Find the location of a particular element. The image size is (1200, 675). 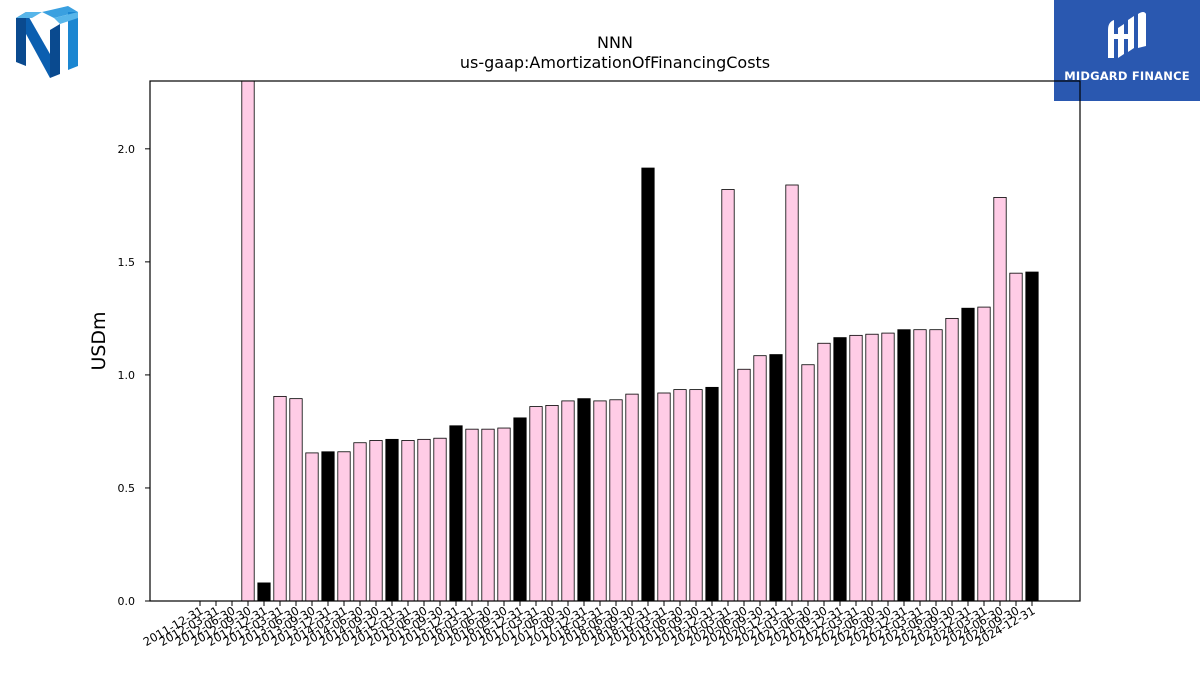

chart-subtitle: us-gaap:AmortizationOfFinancingCosts is located at coordinates (615, 62).